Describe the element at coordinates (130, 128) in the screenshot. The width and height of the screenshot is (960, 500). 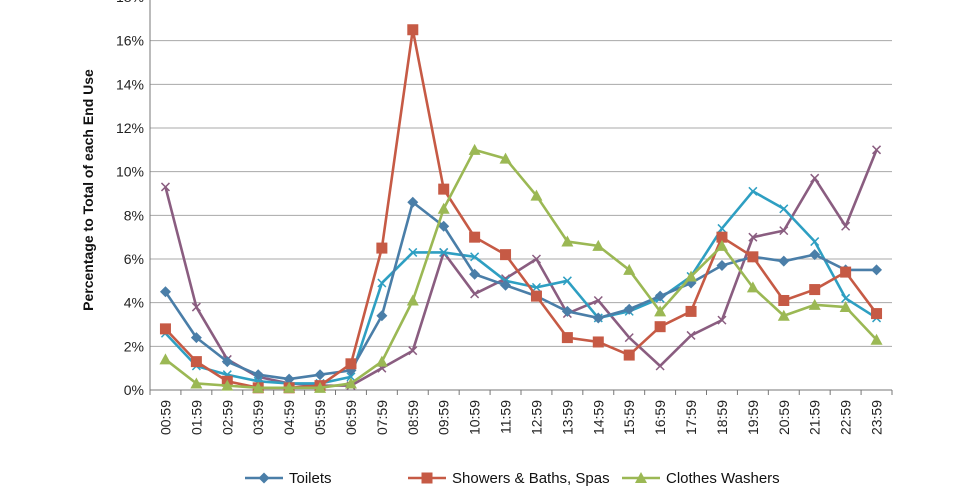
I see `y-tick-label: 12%` at that location.